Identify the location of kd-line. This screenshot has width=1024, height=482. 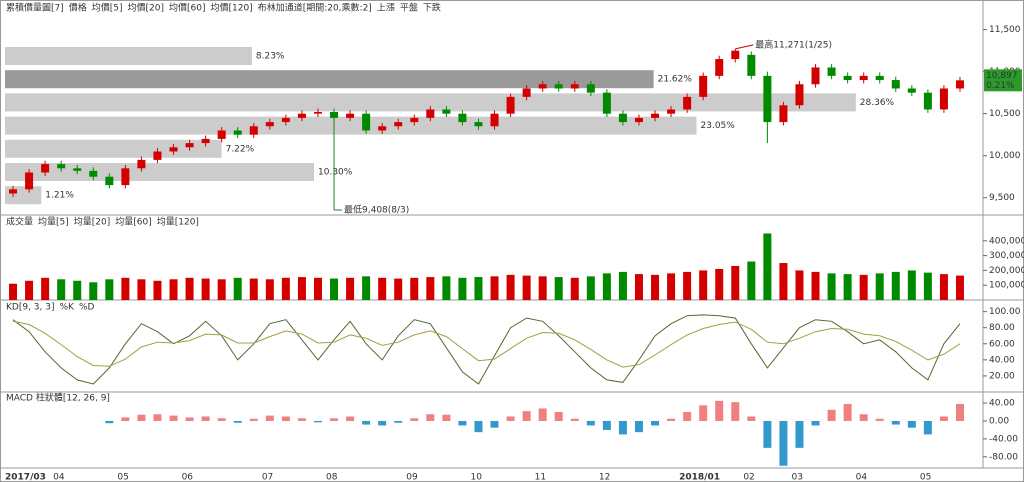
(486, 344).